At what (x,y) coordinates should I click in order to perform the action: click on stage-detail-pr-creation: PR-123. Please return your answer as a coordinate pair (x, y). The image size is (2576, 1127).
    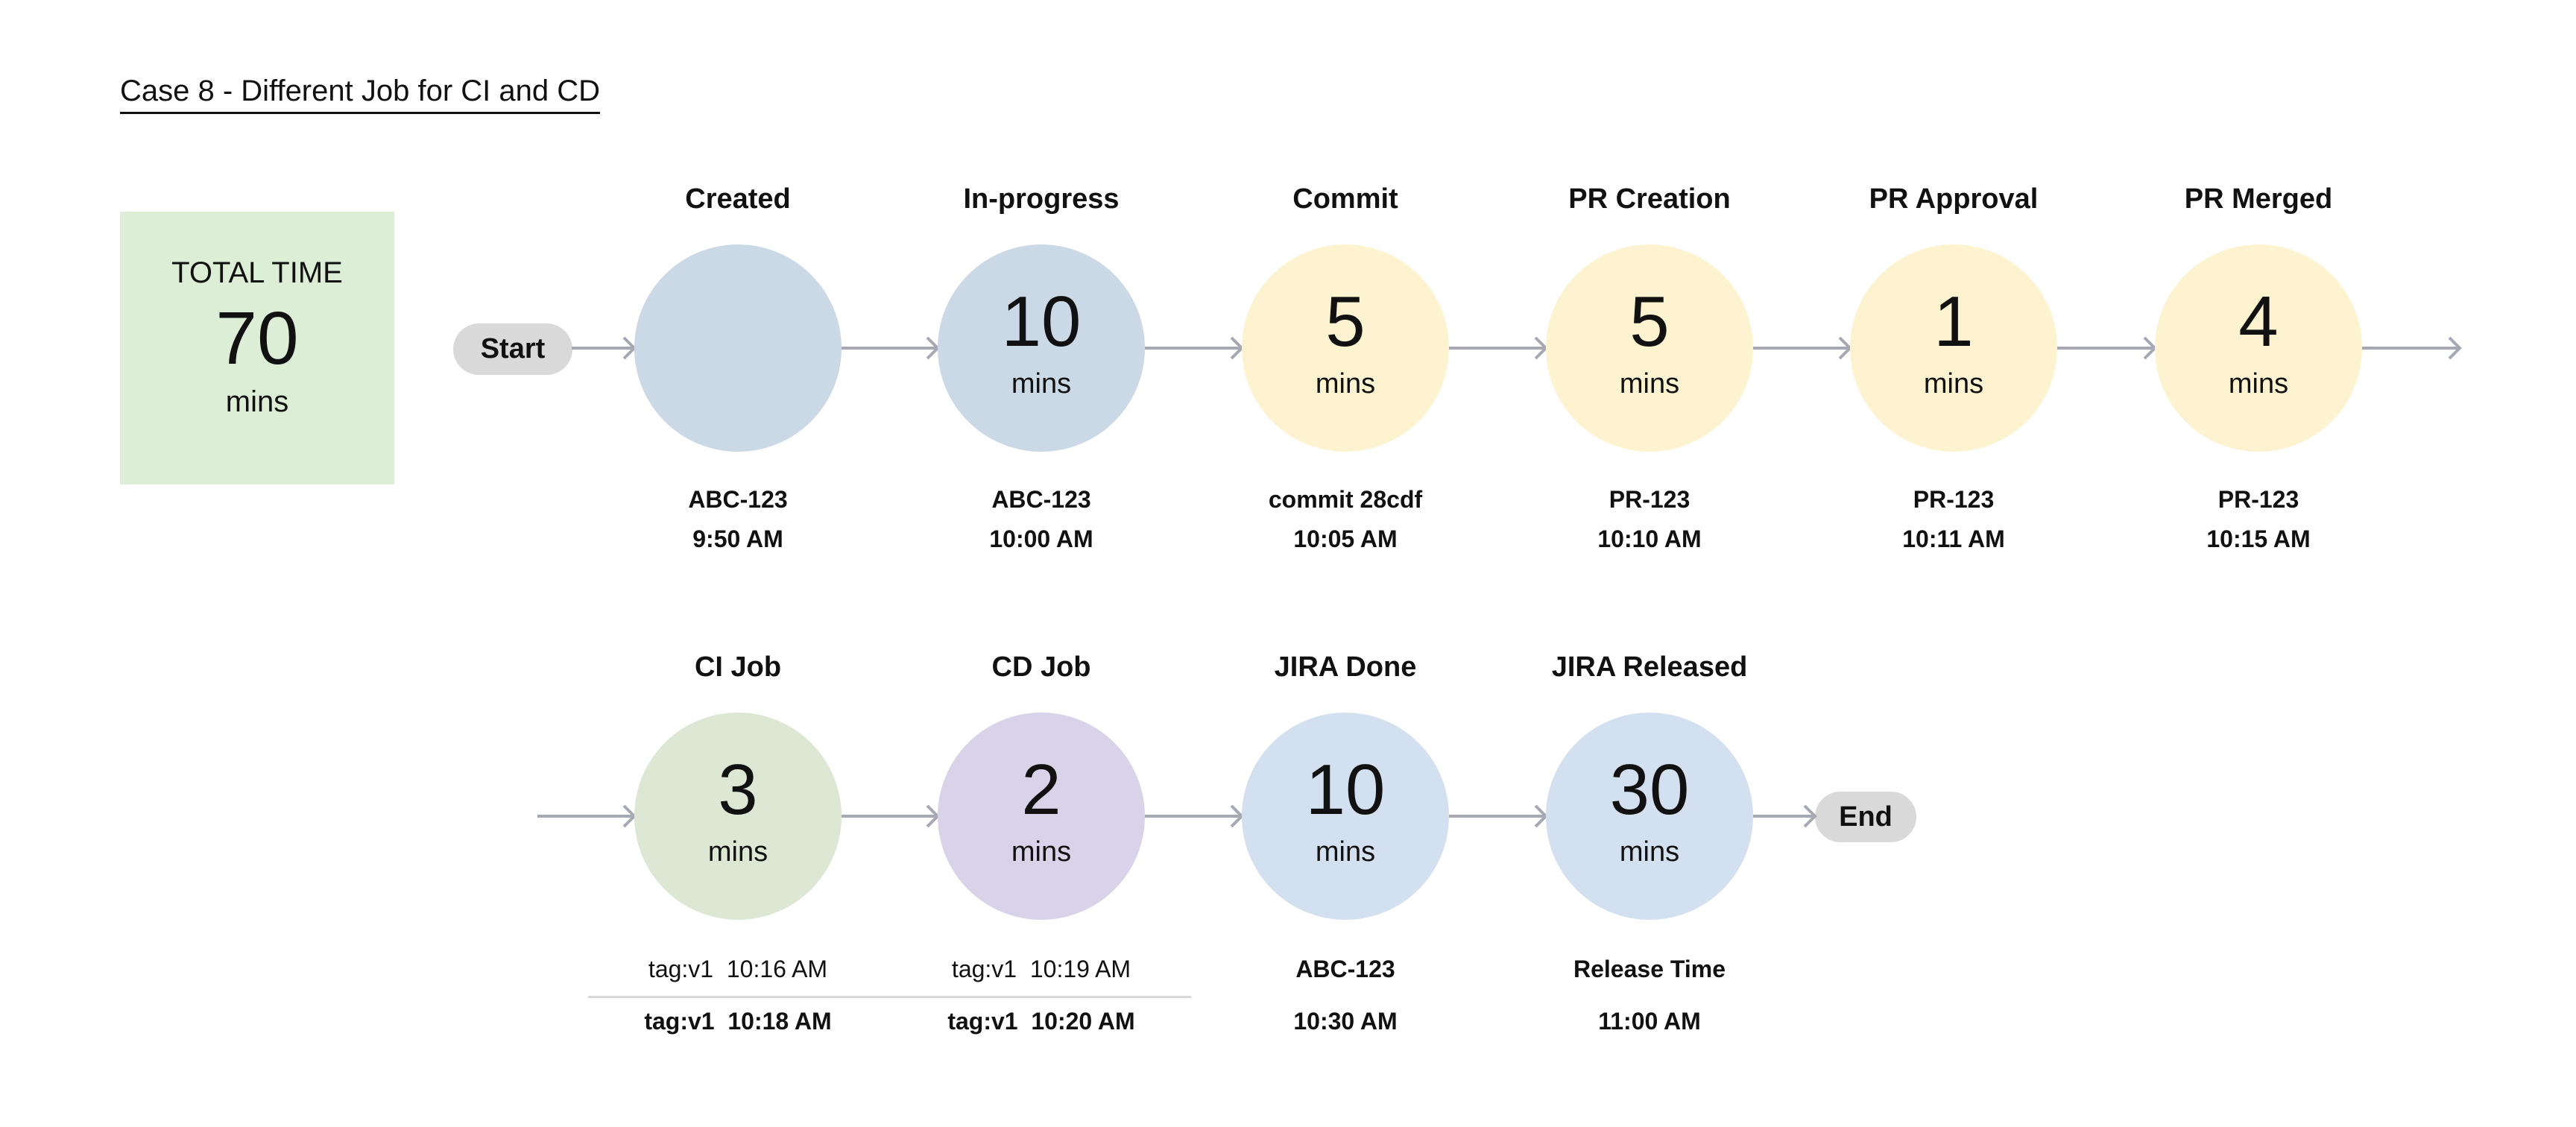
    Looking at the image, I should click on (1650, 499).